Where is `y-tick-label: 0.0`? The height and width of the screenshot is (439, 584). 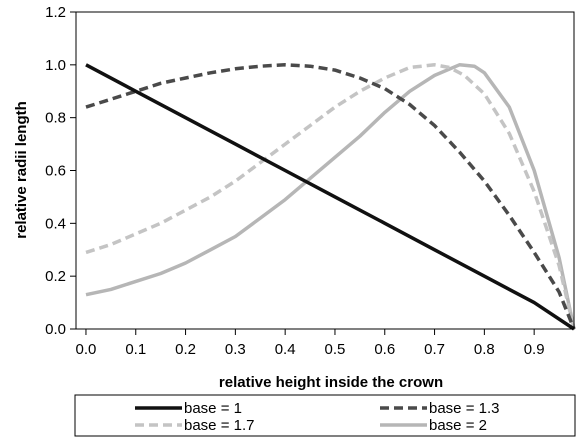 y-tick-label: 0.0 is located at coordinates (55, 329).